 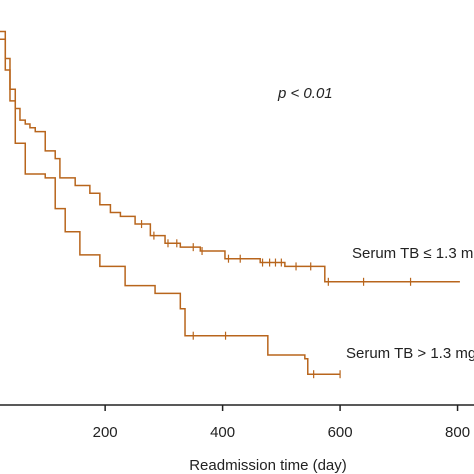 What do you see at coordinates (457, 432) in the screenshot?
I see `x-tick-label: 800` at bounding box center [457, 432].